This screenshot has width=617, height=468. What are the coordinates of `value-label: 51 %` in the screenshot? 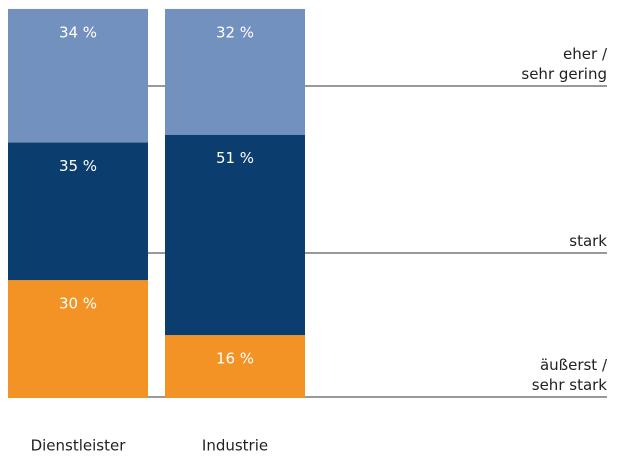 It's located at (235, 158).